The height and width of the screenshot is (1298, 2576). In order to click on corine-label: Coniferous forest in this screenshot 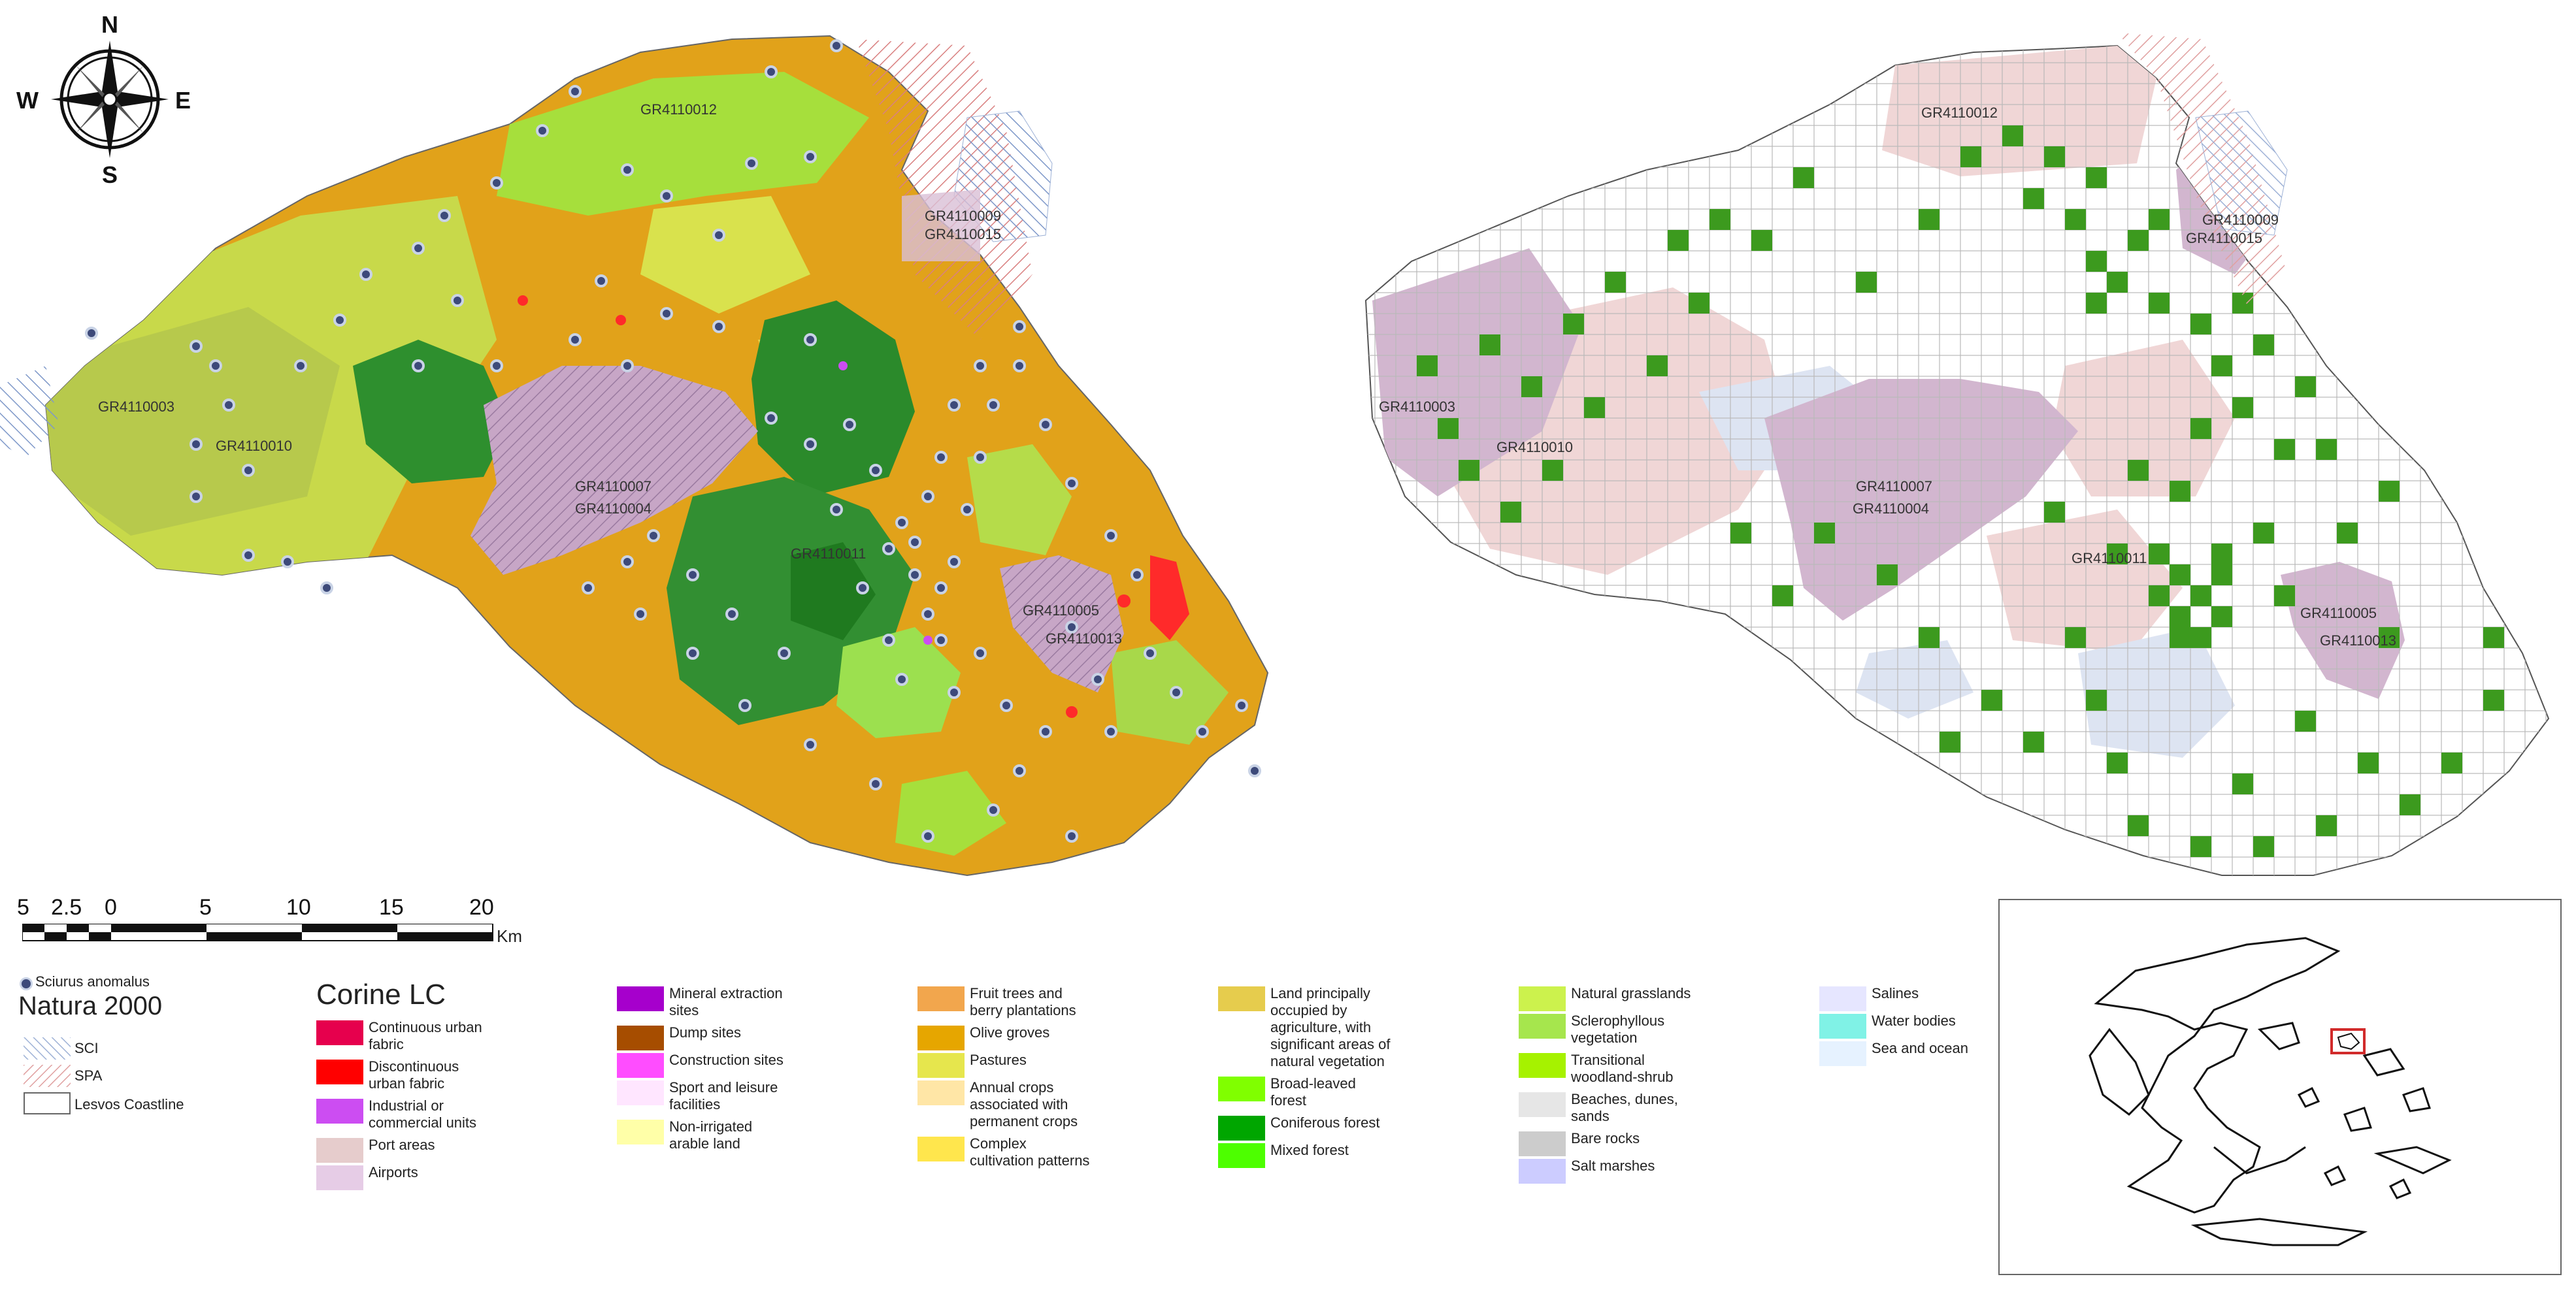, I will do `click(1325, 1122)`.